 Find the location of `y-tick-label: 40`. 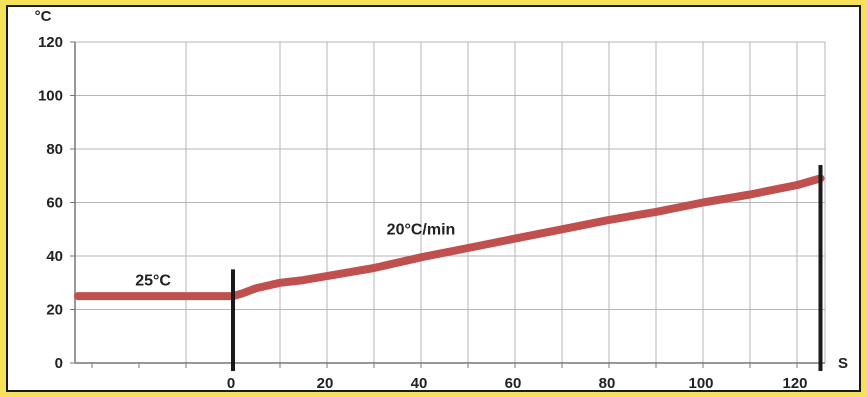

y-tick-label: 40 is located at coordinates (54, 256).